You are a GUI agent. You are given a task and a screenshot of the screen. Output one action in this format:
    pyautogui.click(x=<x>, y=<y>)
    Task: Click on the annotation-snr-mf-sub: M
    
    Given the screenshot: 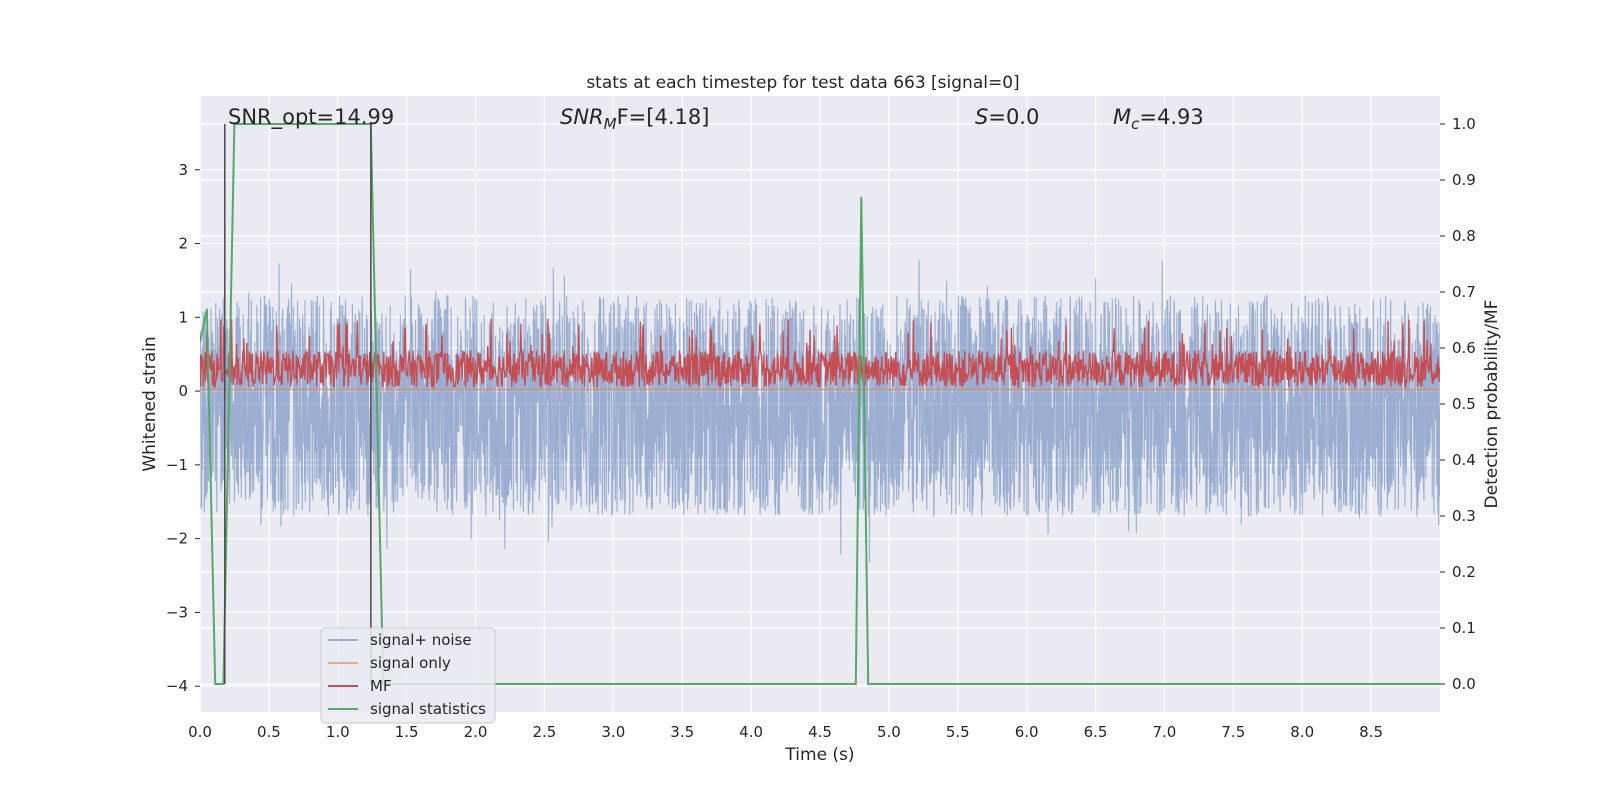 What is the action you would take?
    pyautogui.click(x=610, y=124)
    